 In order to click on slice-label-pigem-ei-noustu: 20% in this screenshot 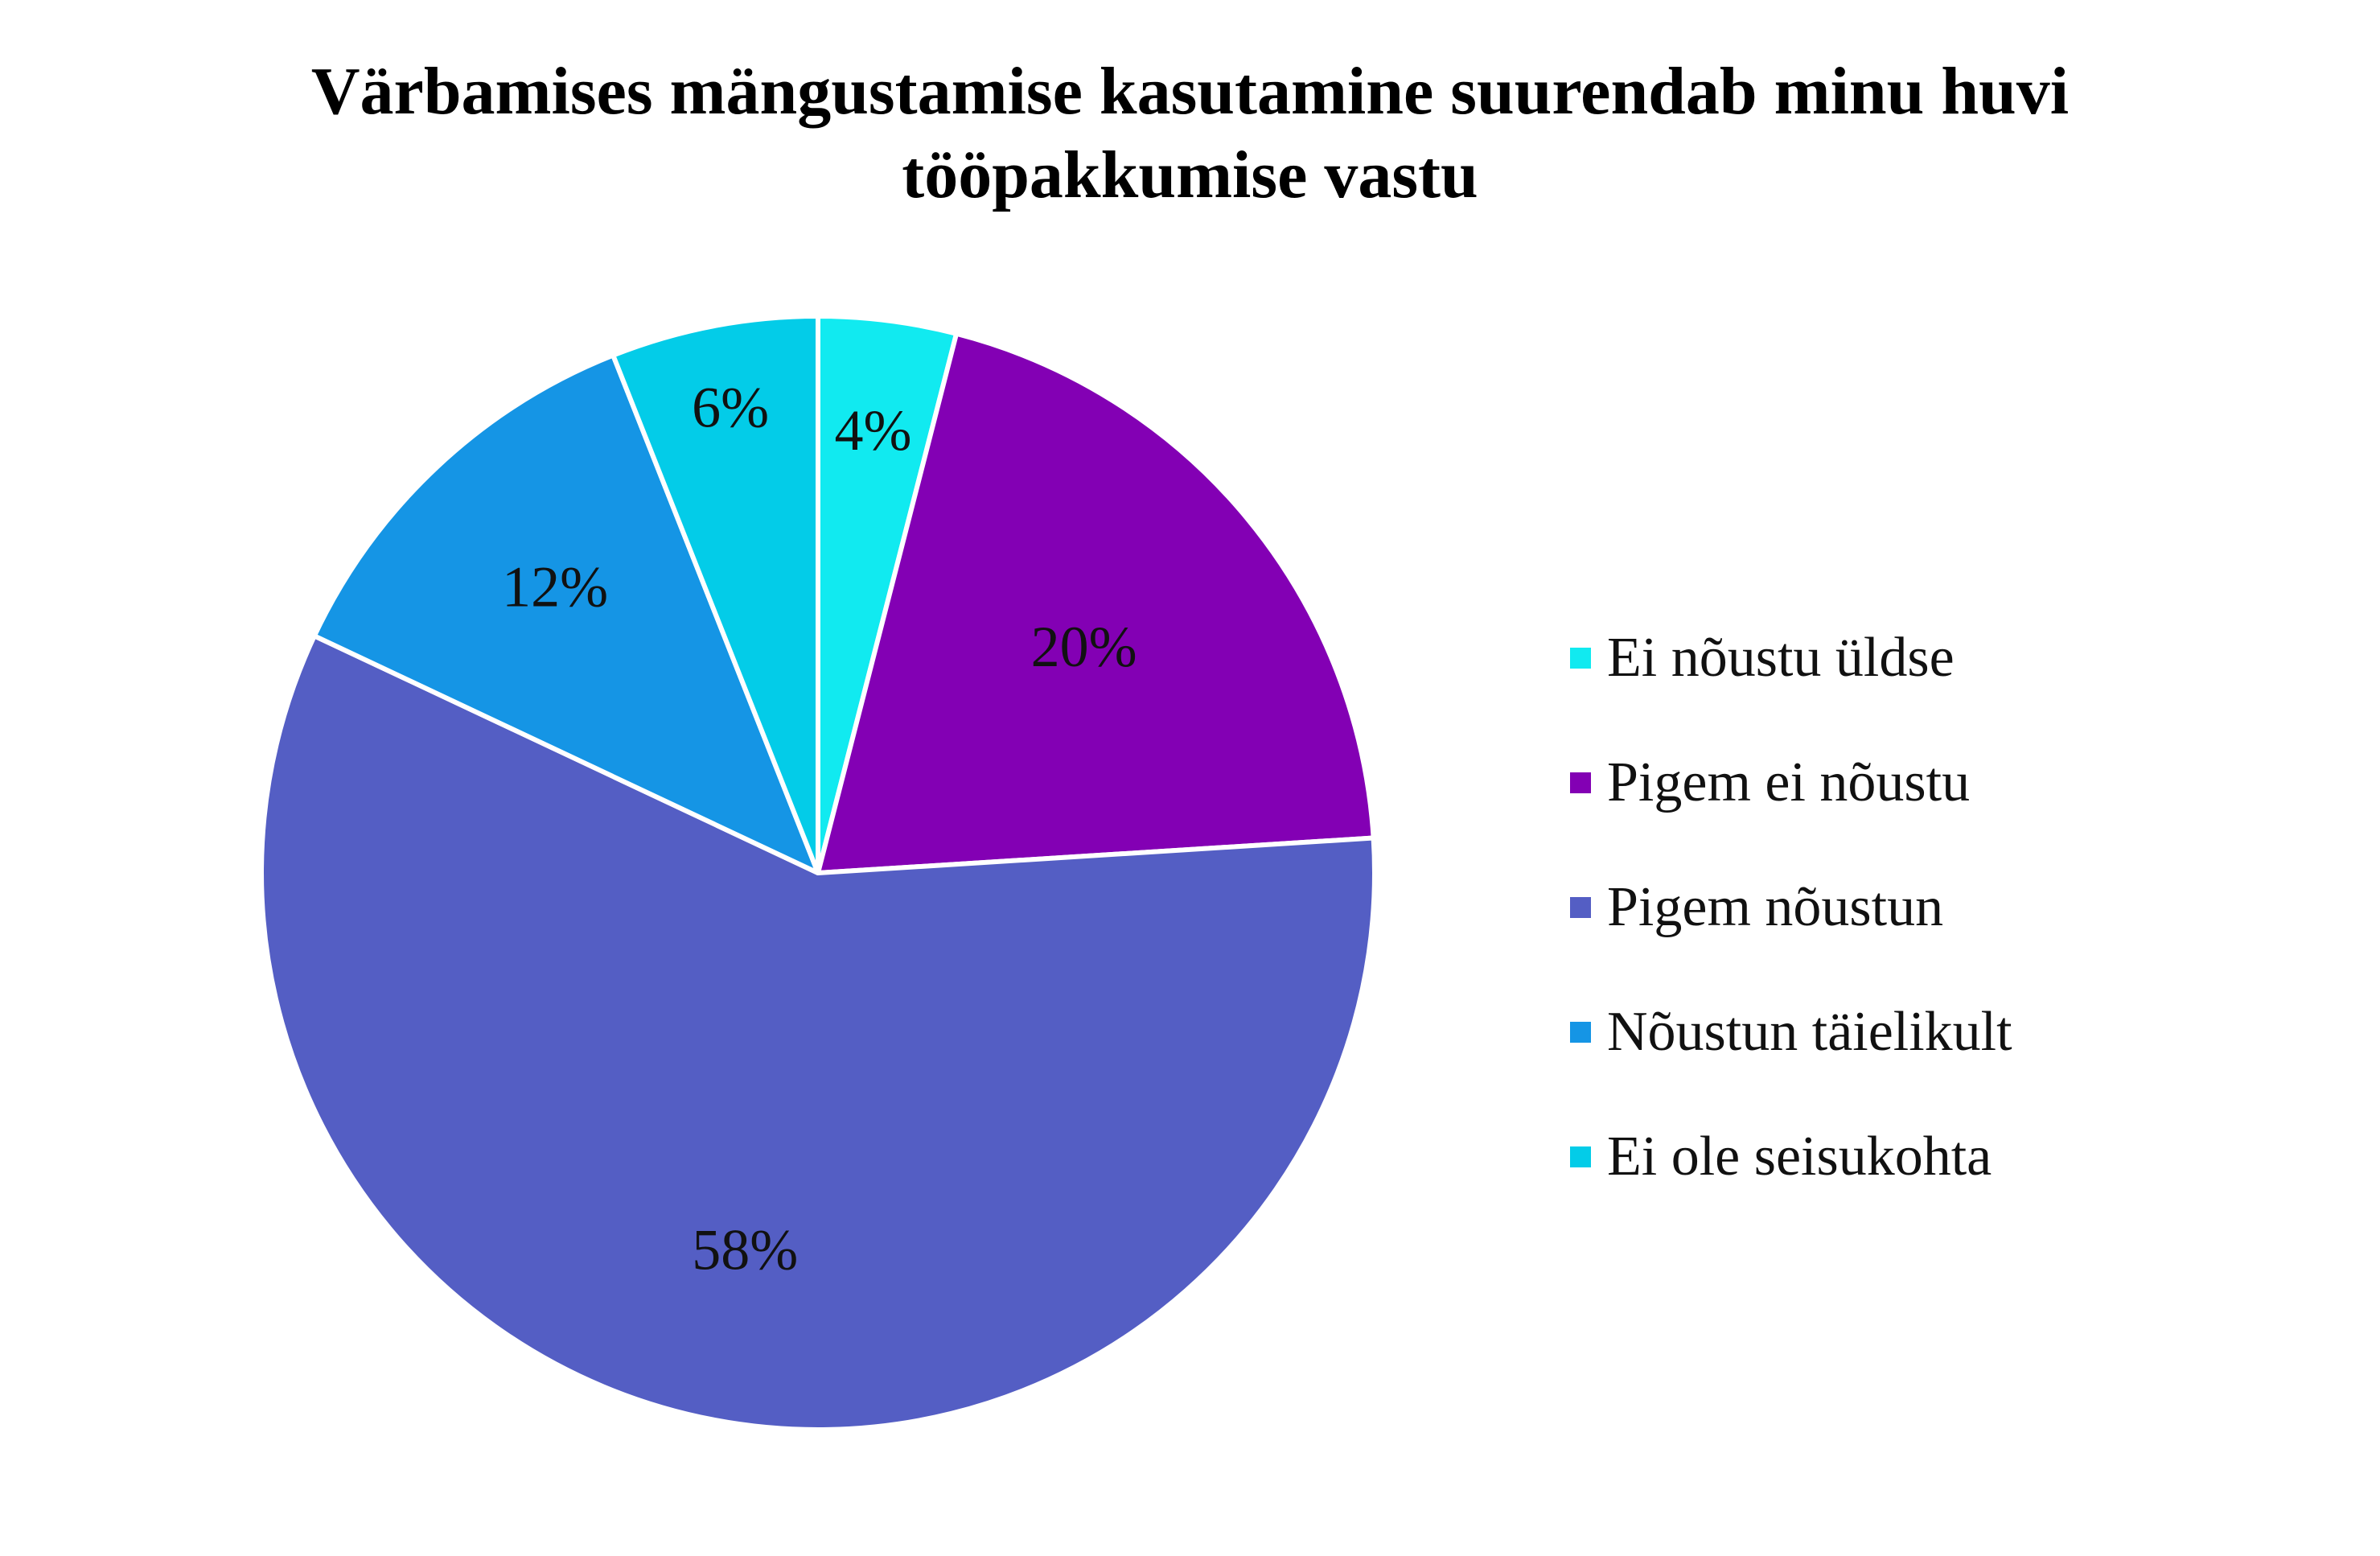, I will do `click(1084, 647)`.